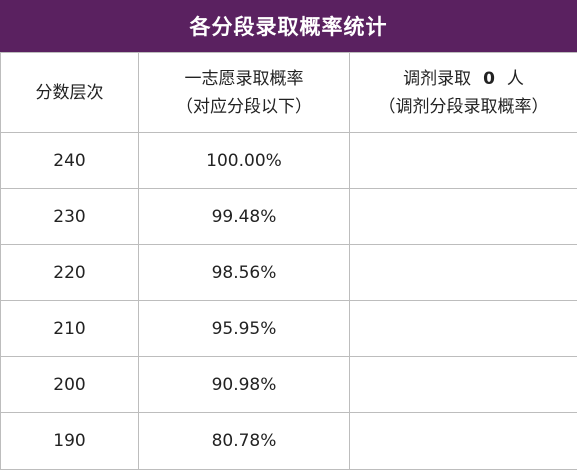 The width and height of the screenshot is (577, 470). I want to click on table-row: 220 98.56%, so click(289, 273).